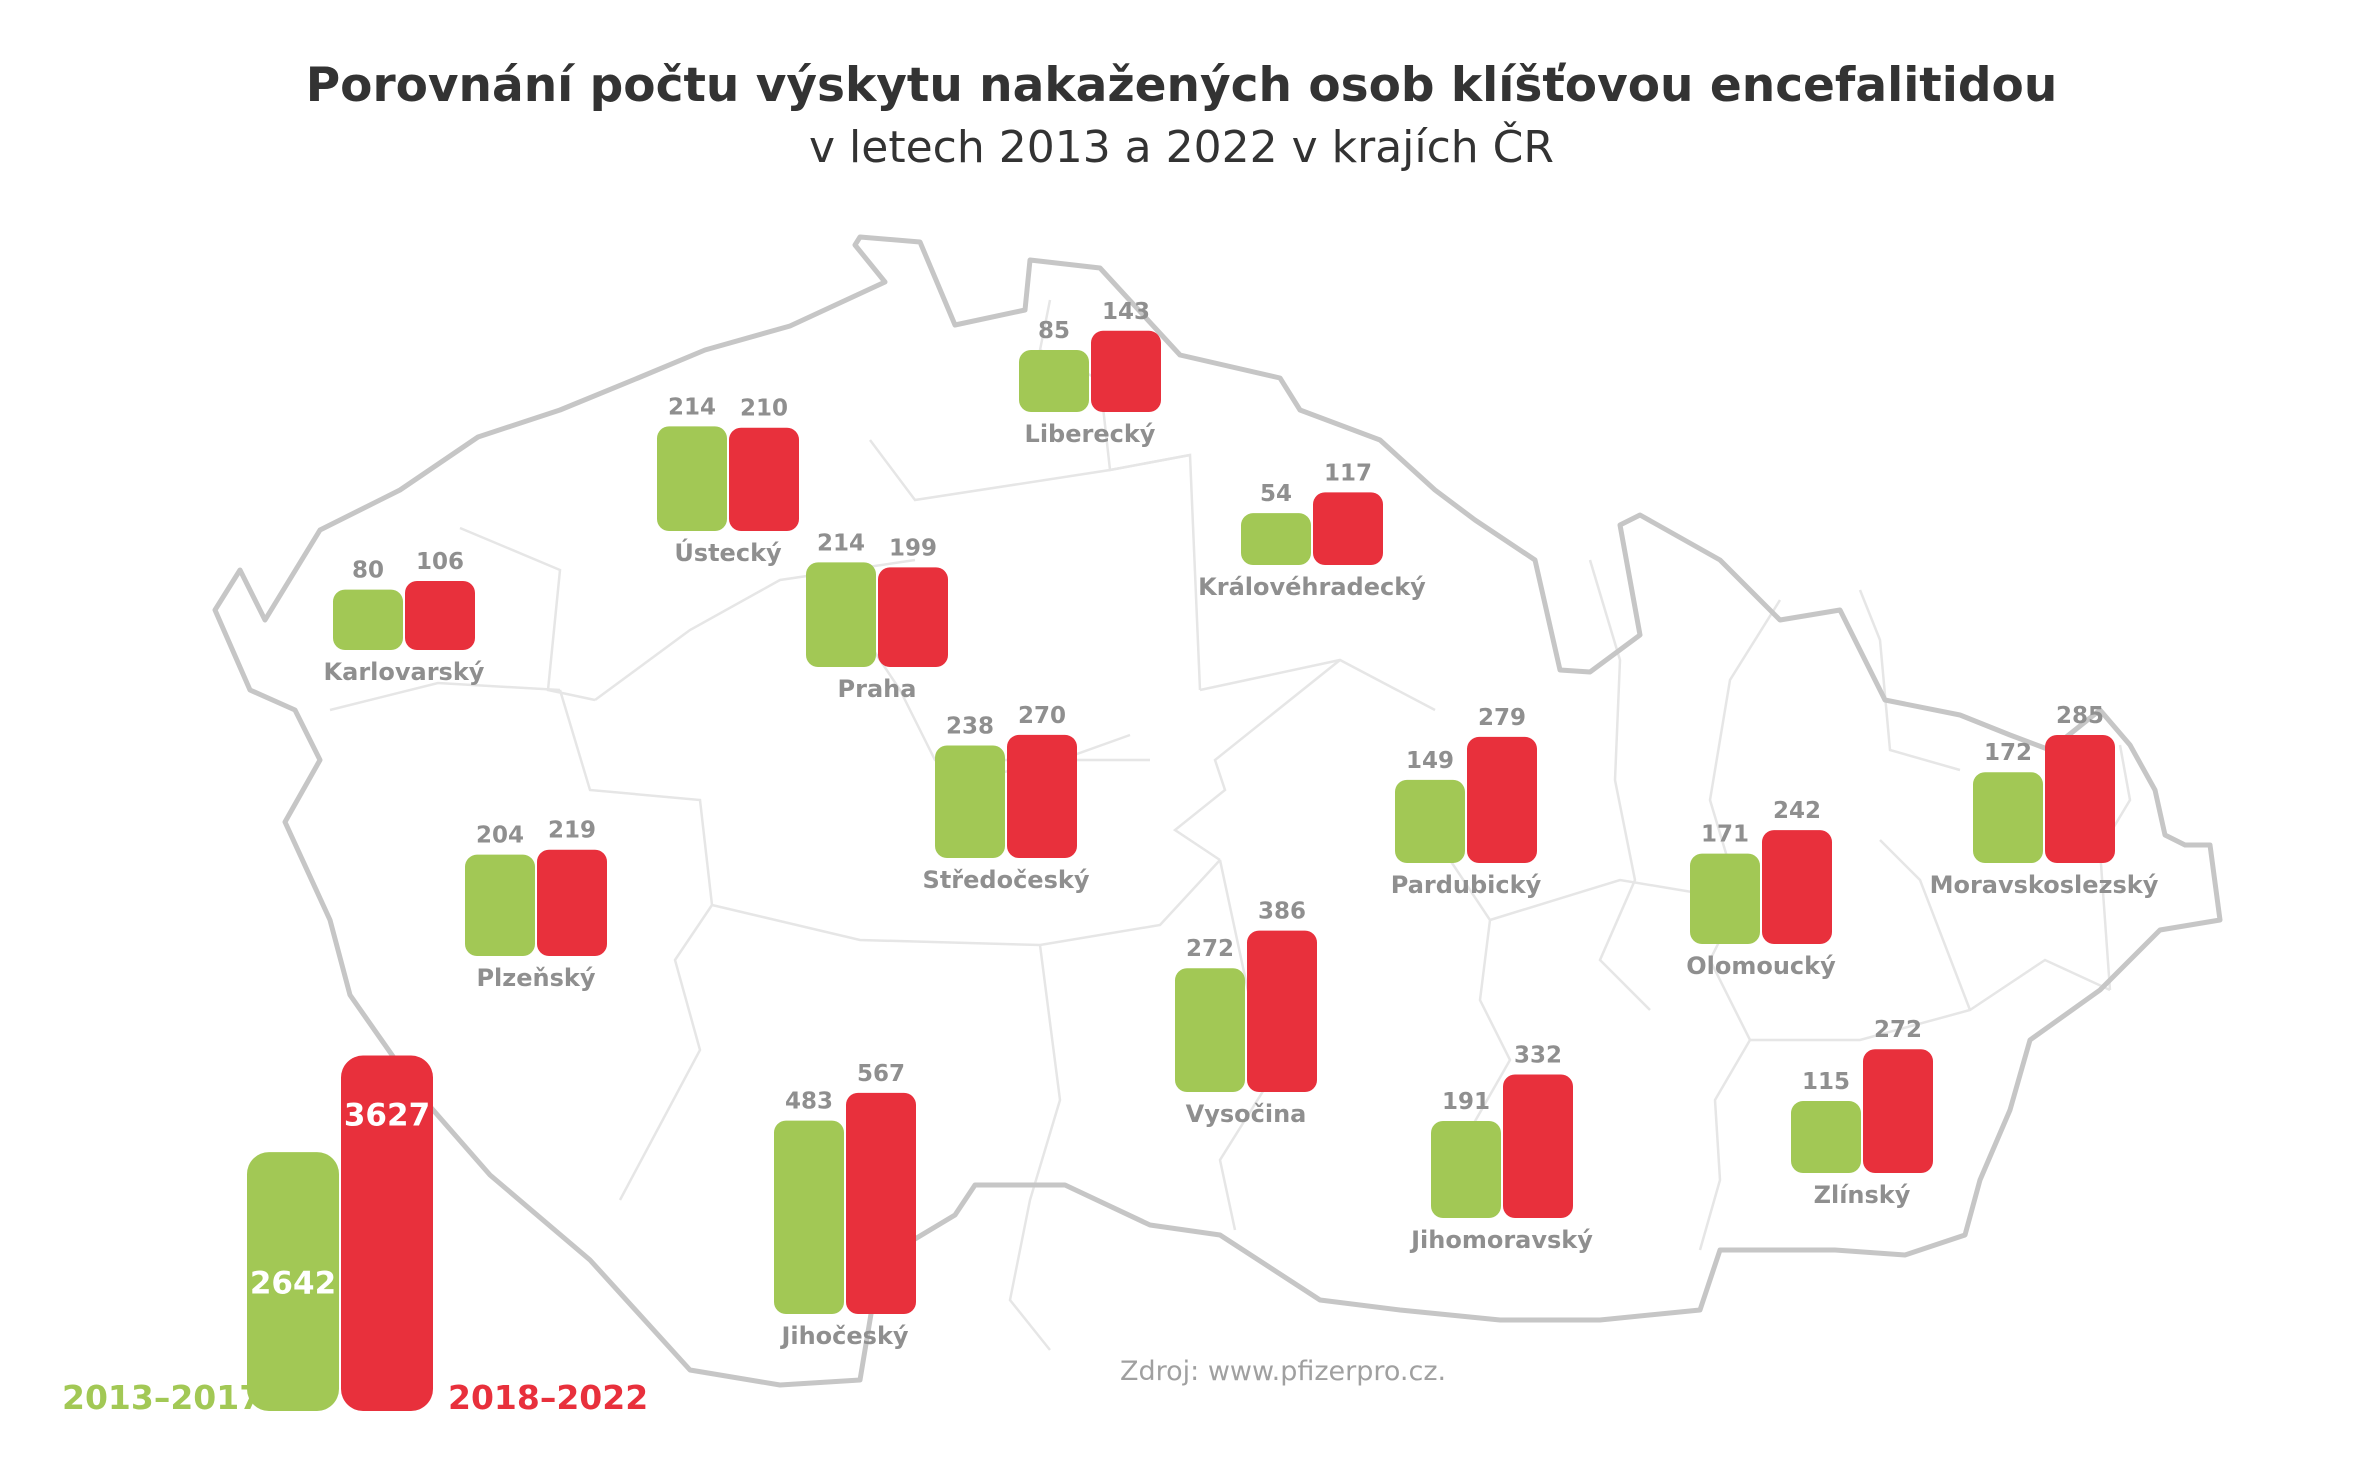  What do you see at coordinates (1826, 1137) in the screenshot?
I see `bar-zlinsky-2013-2017` at bounding box center [1826, 1137].